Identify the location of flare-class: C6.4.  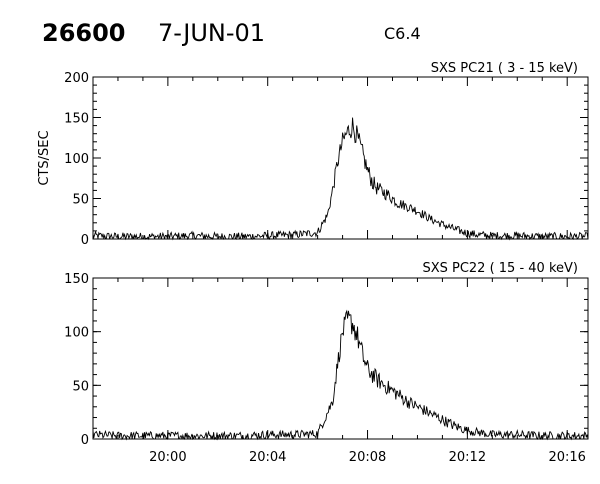
(402, 33).